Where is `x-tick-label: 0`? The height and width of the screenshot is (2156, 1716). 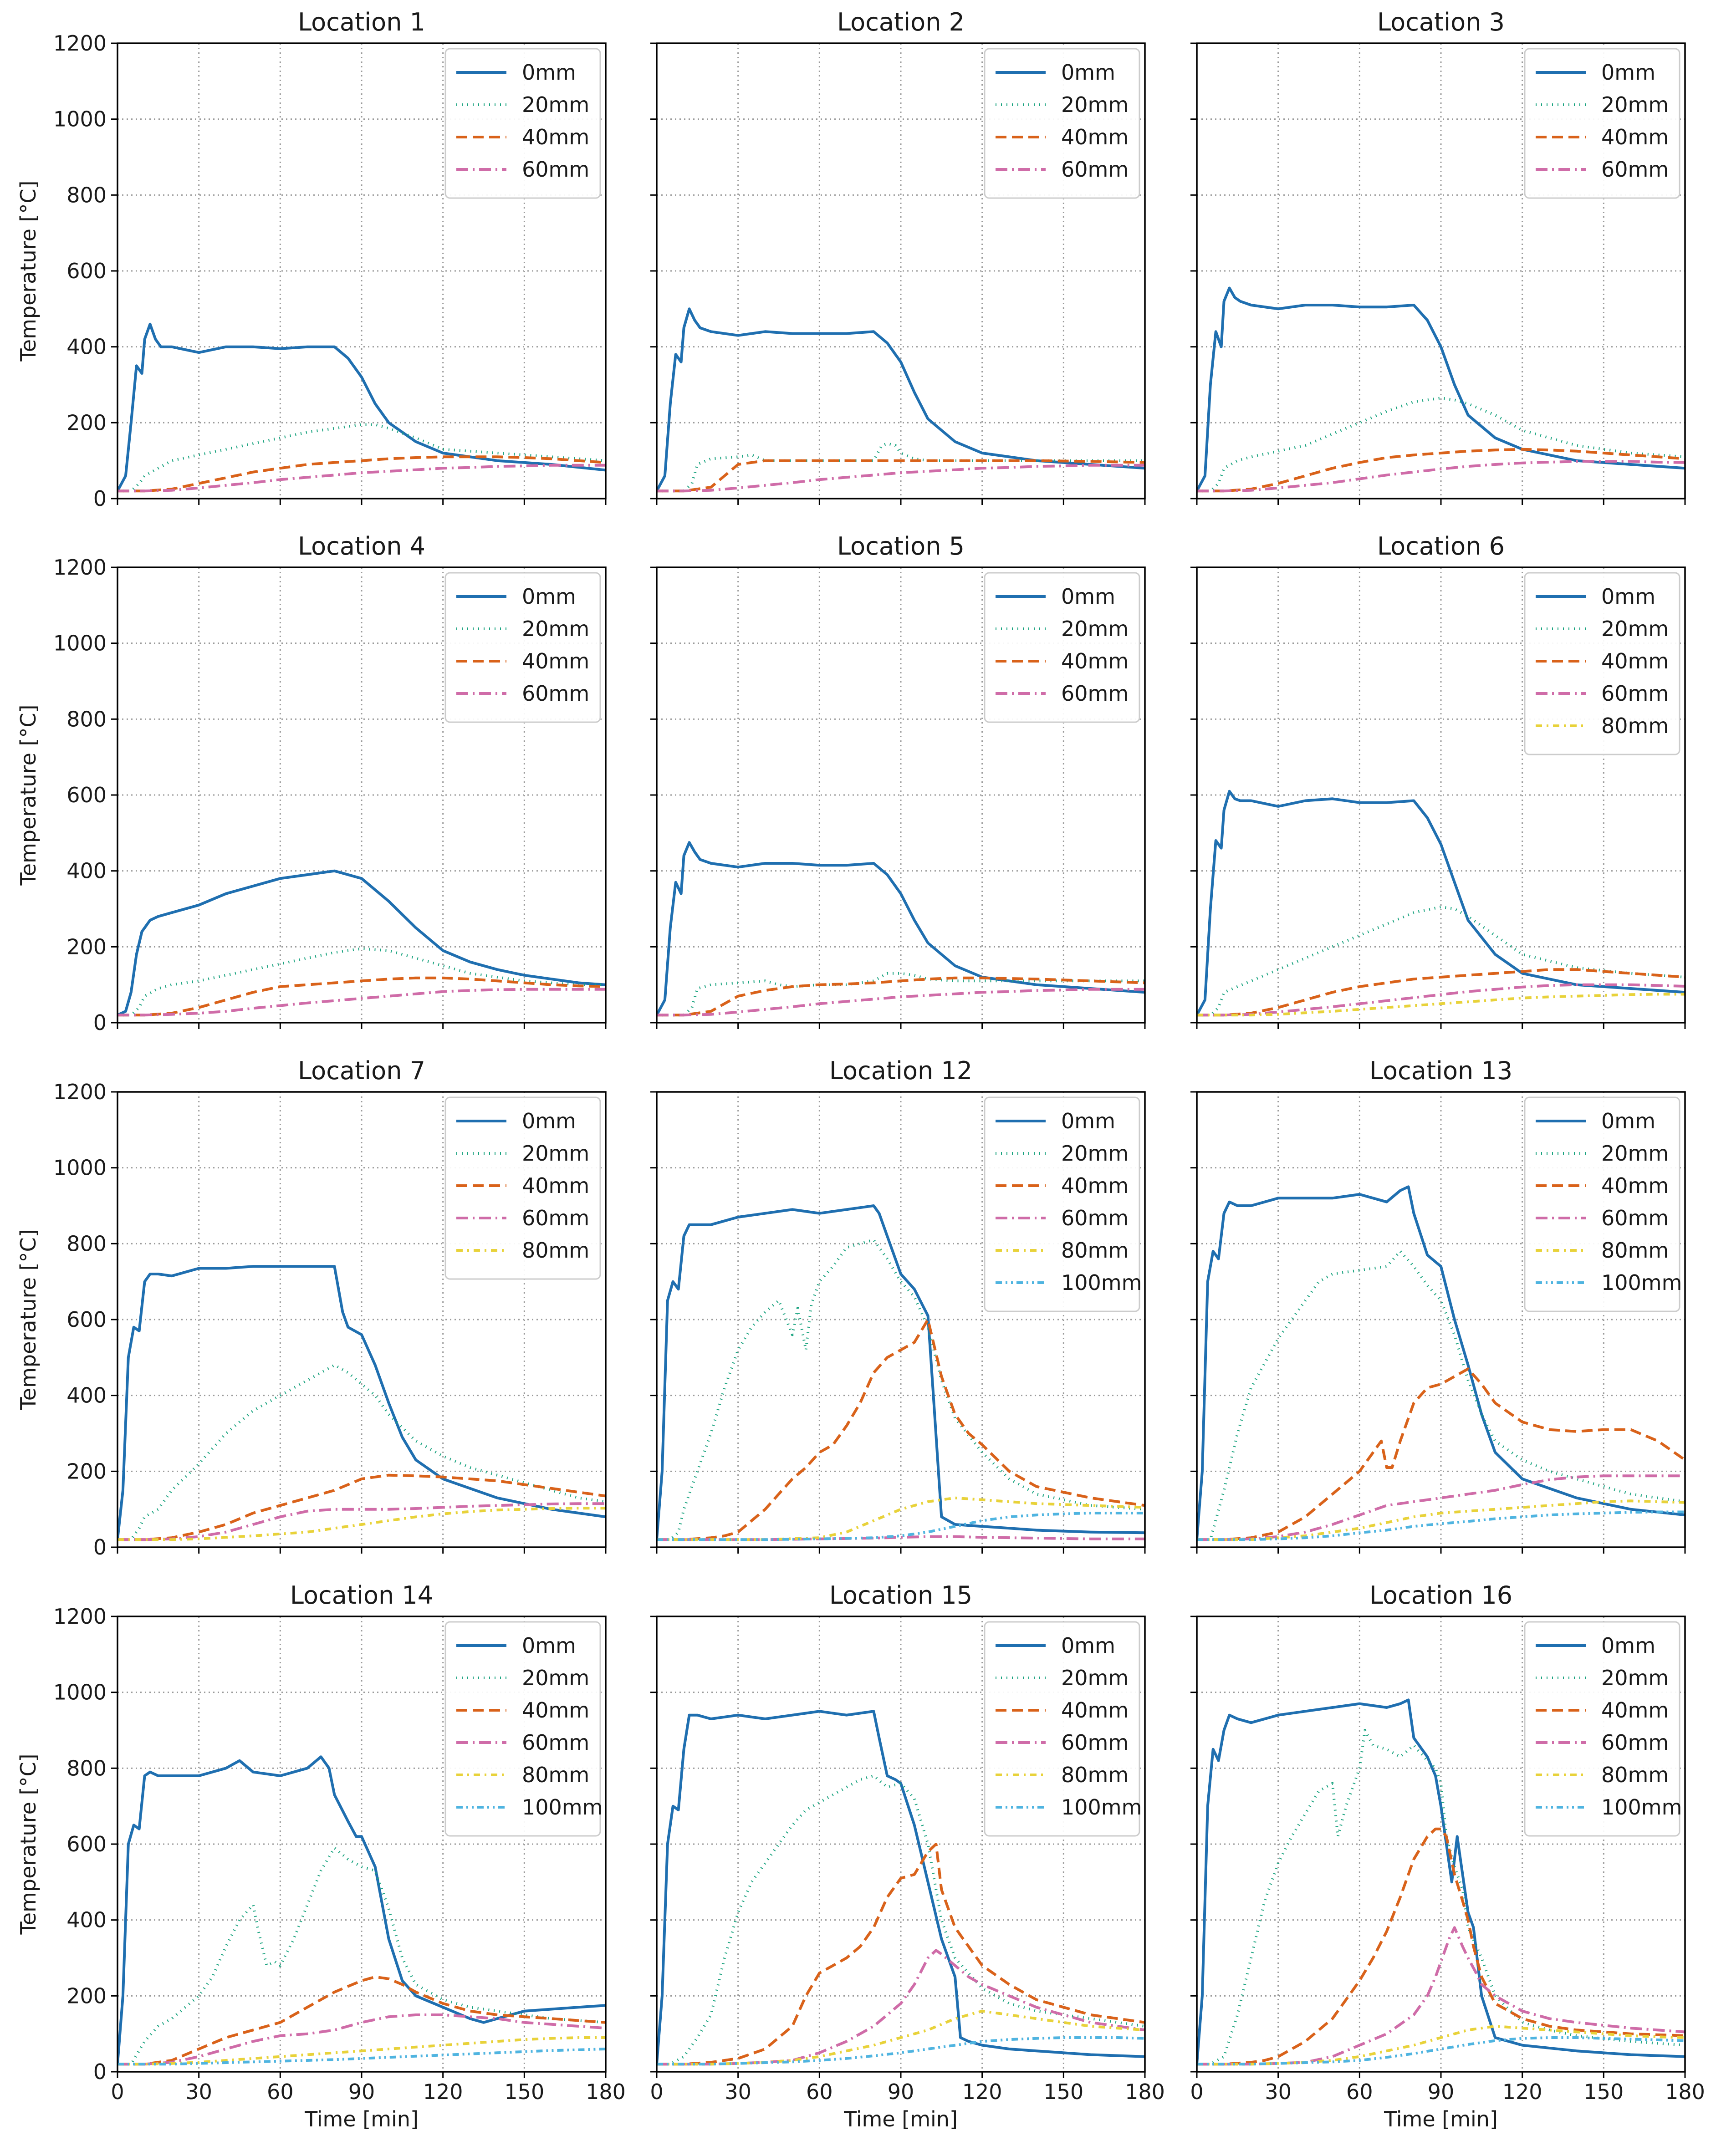 x-tick-label: 0 is located at coordinates (656, 2092).